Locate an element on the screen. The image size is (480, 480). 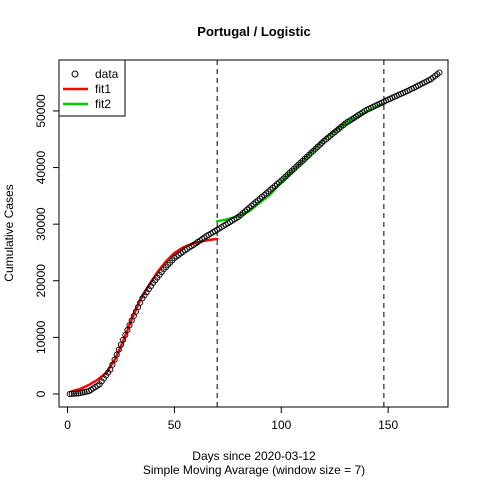
x-axis-label: Days since 2020-03-12 is located at coordinates (254, 456).